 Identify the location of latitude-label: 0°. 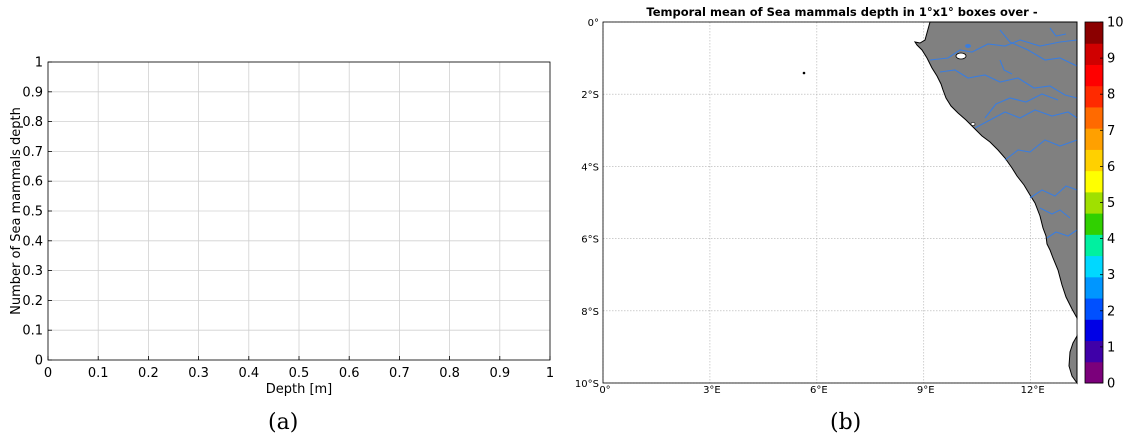
(593, 23).